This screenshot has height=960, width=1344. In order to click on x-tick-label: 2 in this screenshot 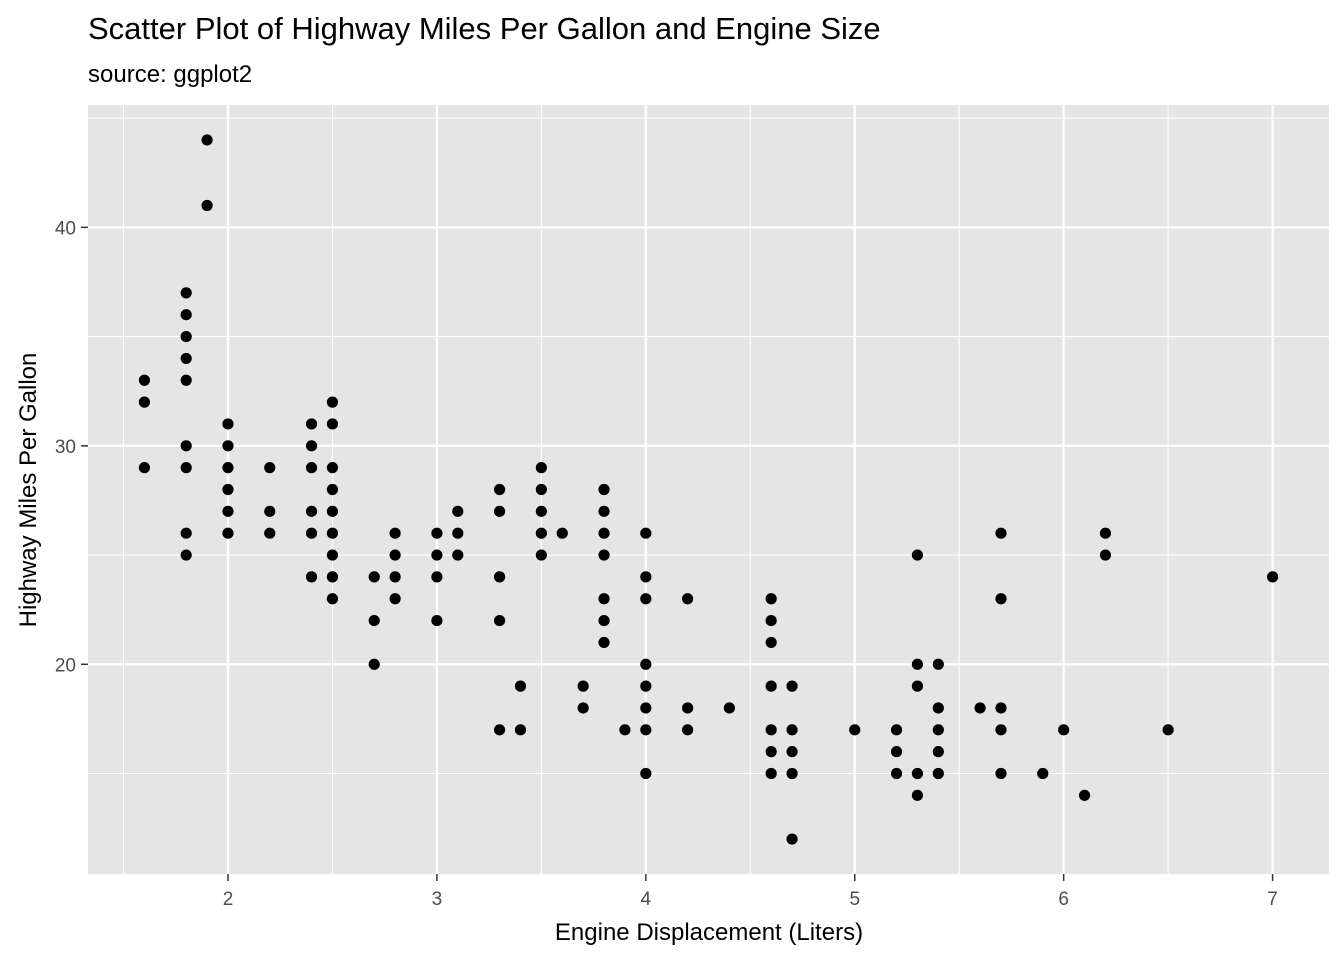, I will do `click(228, 899)`.